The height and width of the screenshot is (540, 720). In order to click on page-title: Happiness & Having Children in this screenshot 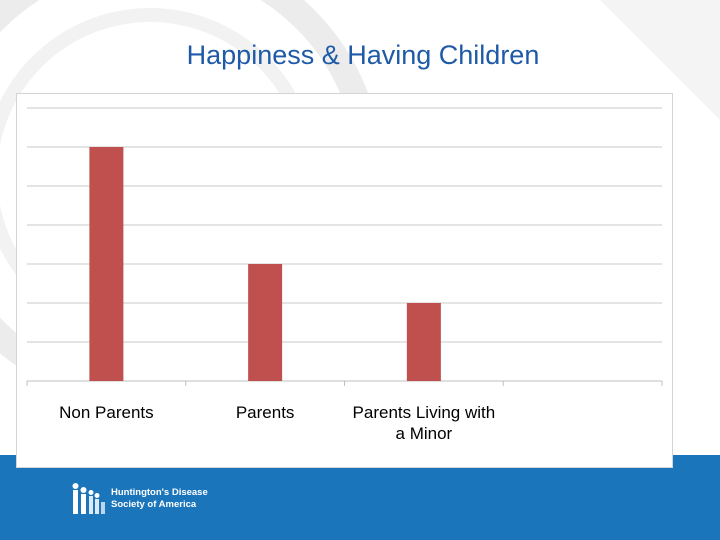, I will do `click(363, 55)`.